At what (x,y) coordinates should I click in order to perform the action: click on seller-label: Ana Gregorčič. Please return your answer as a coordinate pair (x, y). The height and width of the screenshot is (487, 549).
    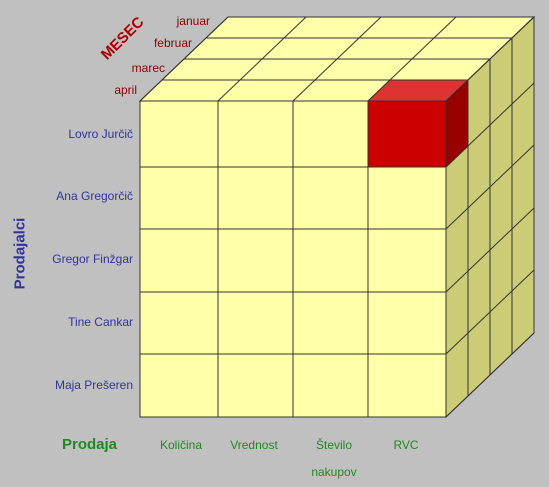
    Looking at the image, I should click on (94, 196).